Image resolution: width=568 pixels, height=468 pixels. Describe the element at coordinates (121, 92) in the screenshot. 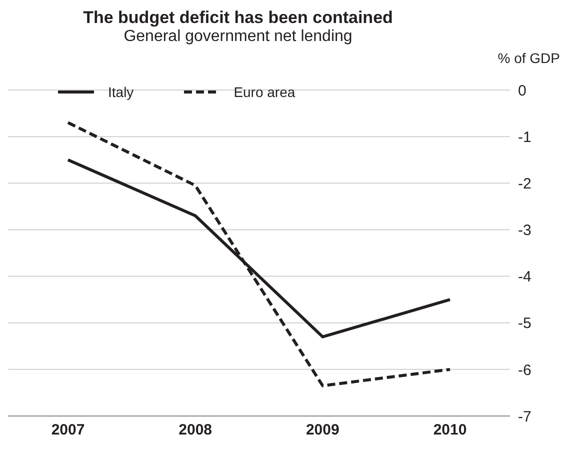

I see `legend-label: Italy` at that location.